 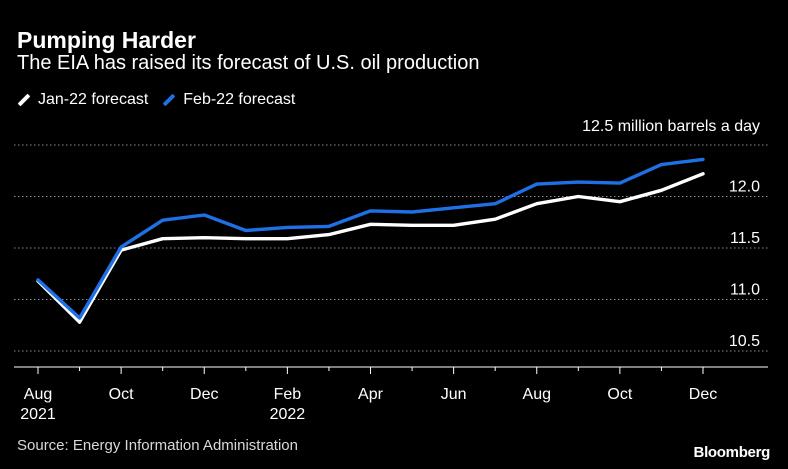 I want to click on y-tick-label: 11.0, so click(x=745, y=290).